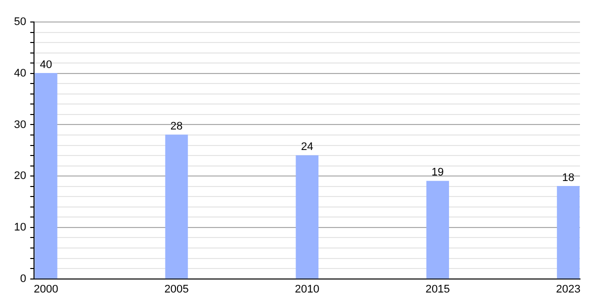 Image resolution: width=600 pixels, height=300 pixels. I want to click on x-tick-label: 2000, so click(46, 289).